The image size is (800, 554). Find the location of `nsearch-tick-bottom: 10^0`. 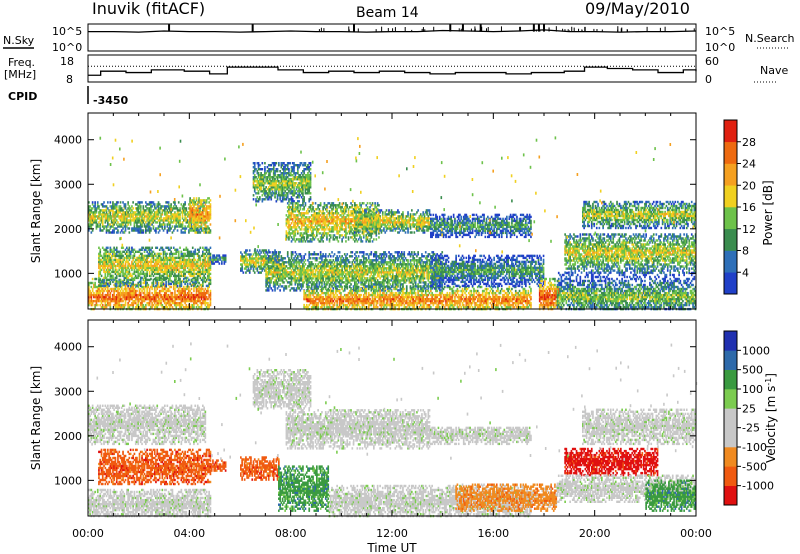

nsearch-tick-bottom: 10^0 is located at coordinates (720, 47).